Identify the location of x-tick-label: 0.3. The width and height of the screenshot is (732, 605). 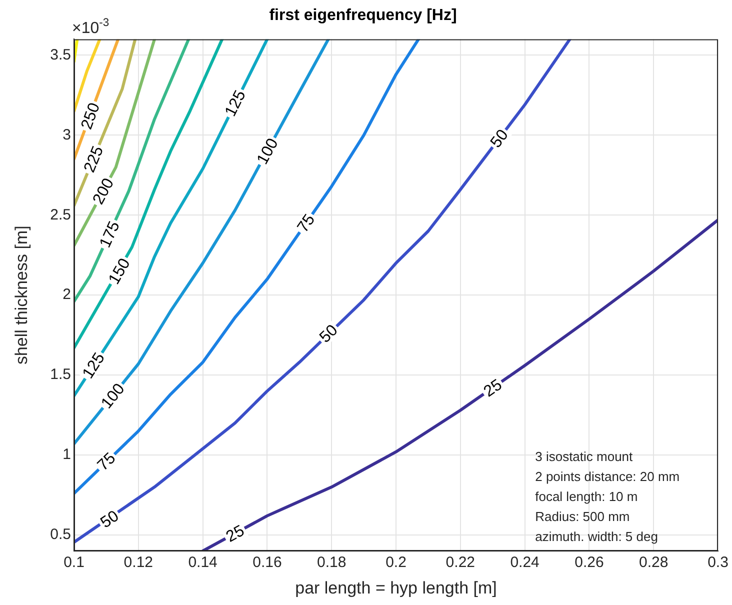
(718, 563).